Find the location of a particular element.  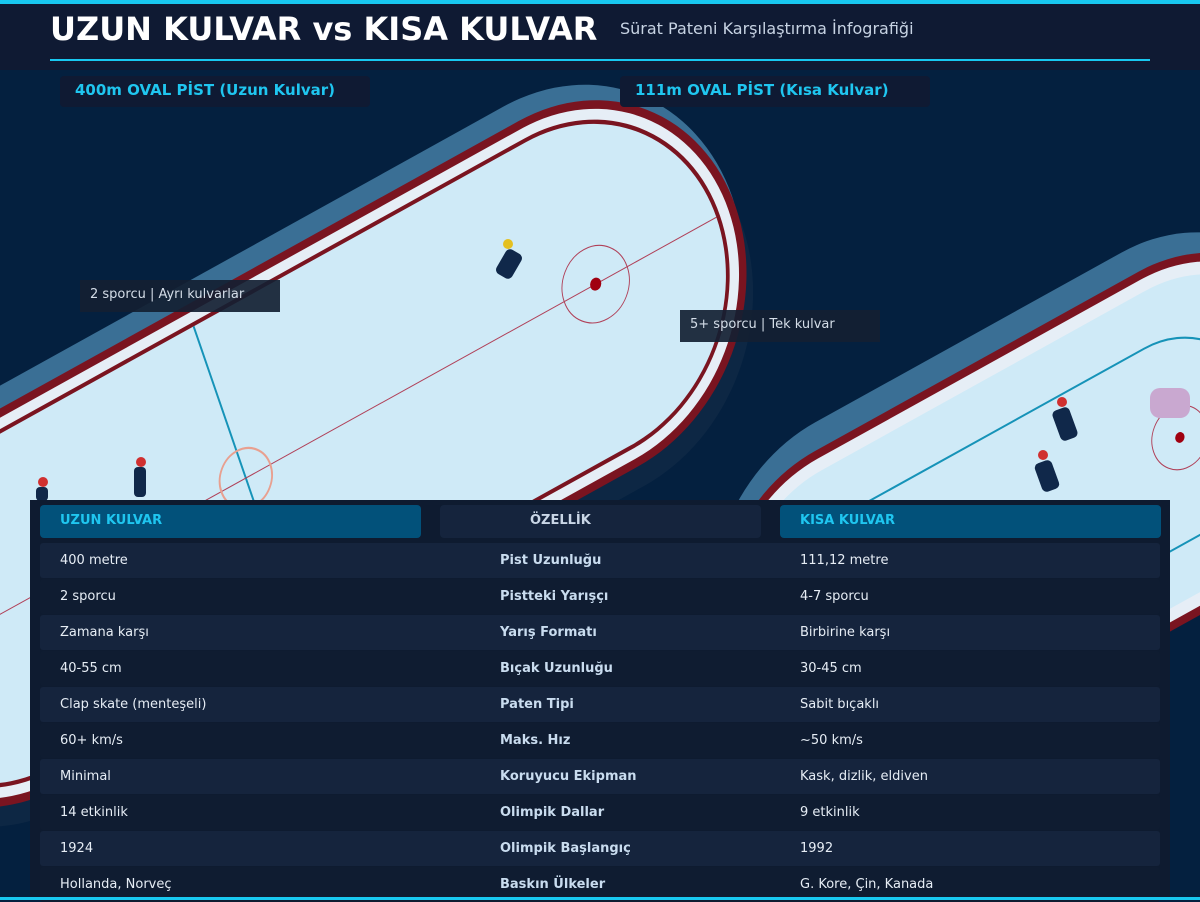

value-short: 4-7 sporcu is located at coordinates (834, 596).